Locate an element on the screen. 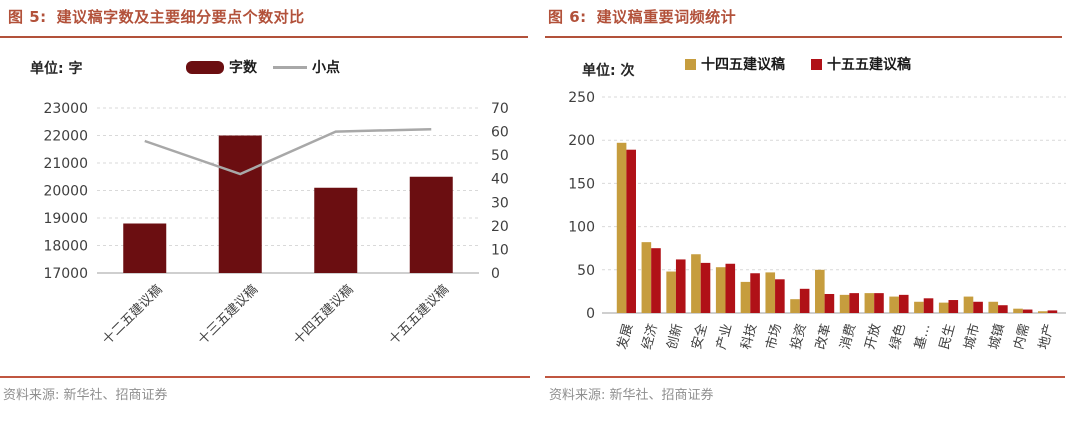  category-label: 地产 is located at coordinates (1046, 336).